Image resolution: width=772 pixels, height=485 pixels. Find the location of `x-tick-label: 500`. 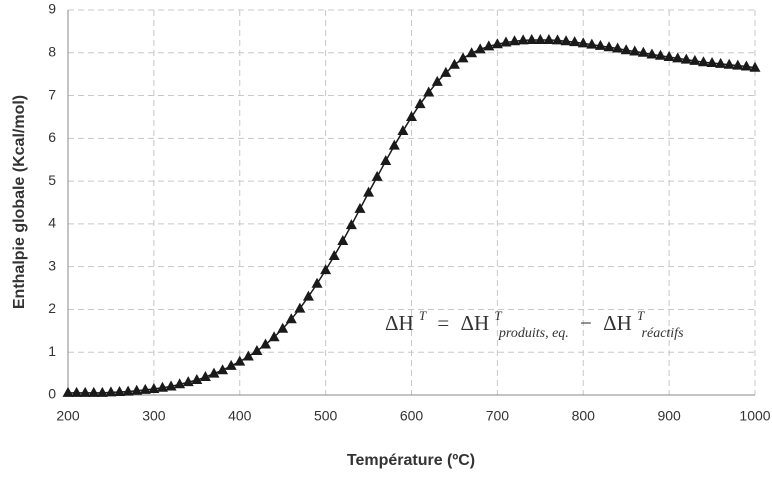

x-tick-label: 500 is located at coordinates (326, 416).